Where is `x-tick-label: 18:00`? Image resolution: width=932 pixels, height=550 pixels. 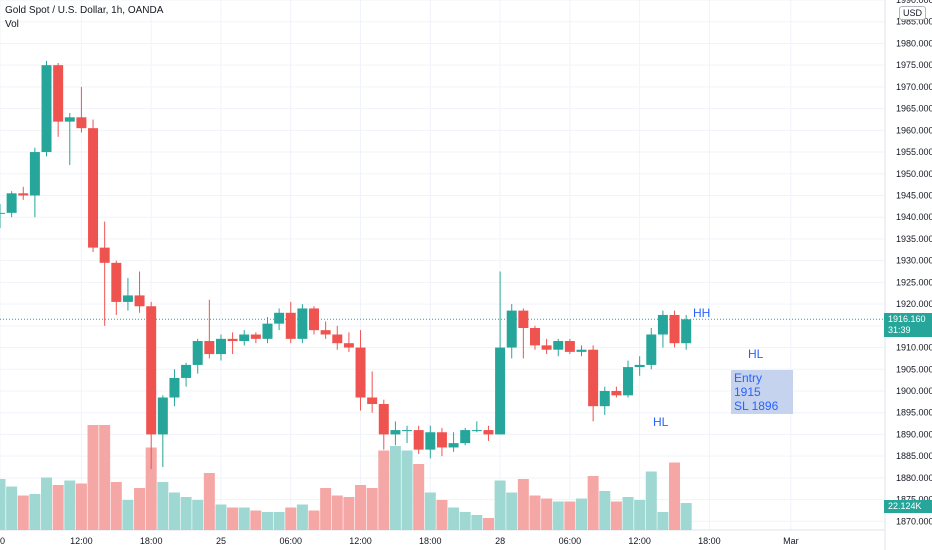
x-tick-label: 18:00 is located at coordinates (709, 541).